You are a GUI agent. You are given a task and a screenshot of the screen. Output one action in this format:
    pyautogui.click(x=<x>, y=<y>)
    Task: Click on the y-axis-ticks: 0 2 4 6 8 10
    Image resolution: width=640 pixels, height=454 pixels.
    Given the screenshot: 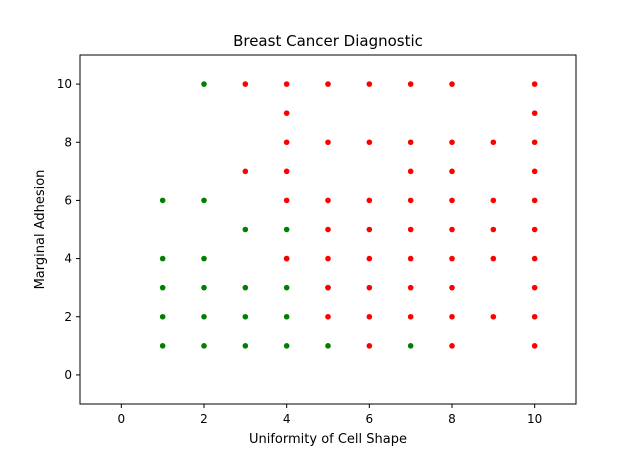 What is the action you would take?
    pyautogui.click(x=68, y=229)
    